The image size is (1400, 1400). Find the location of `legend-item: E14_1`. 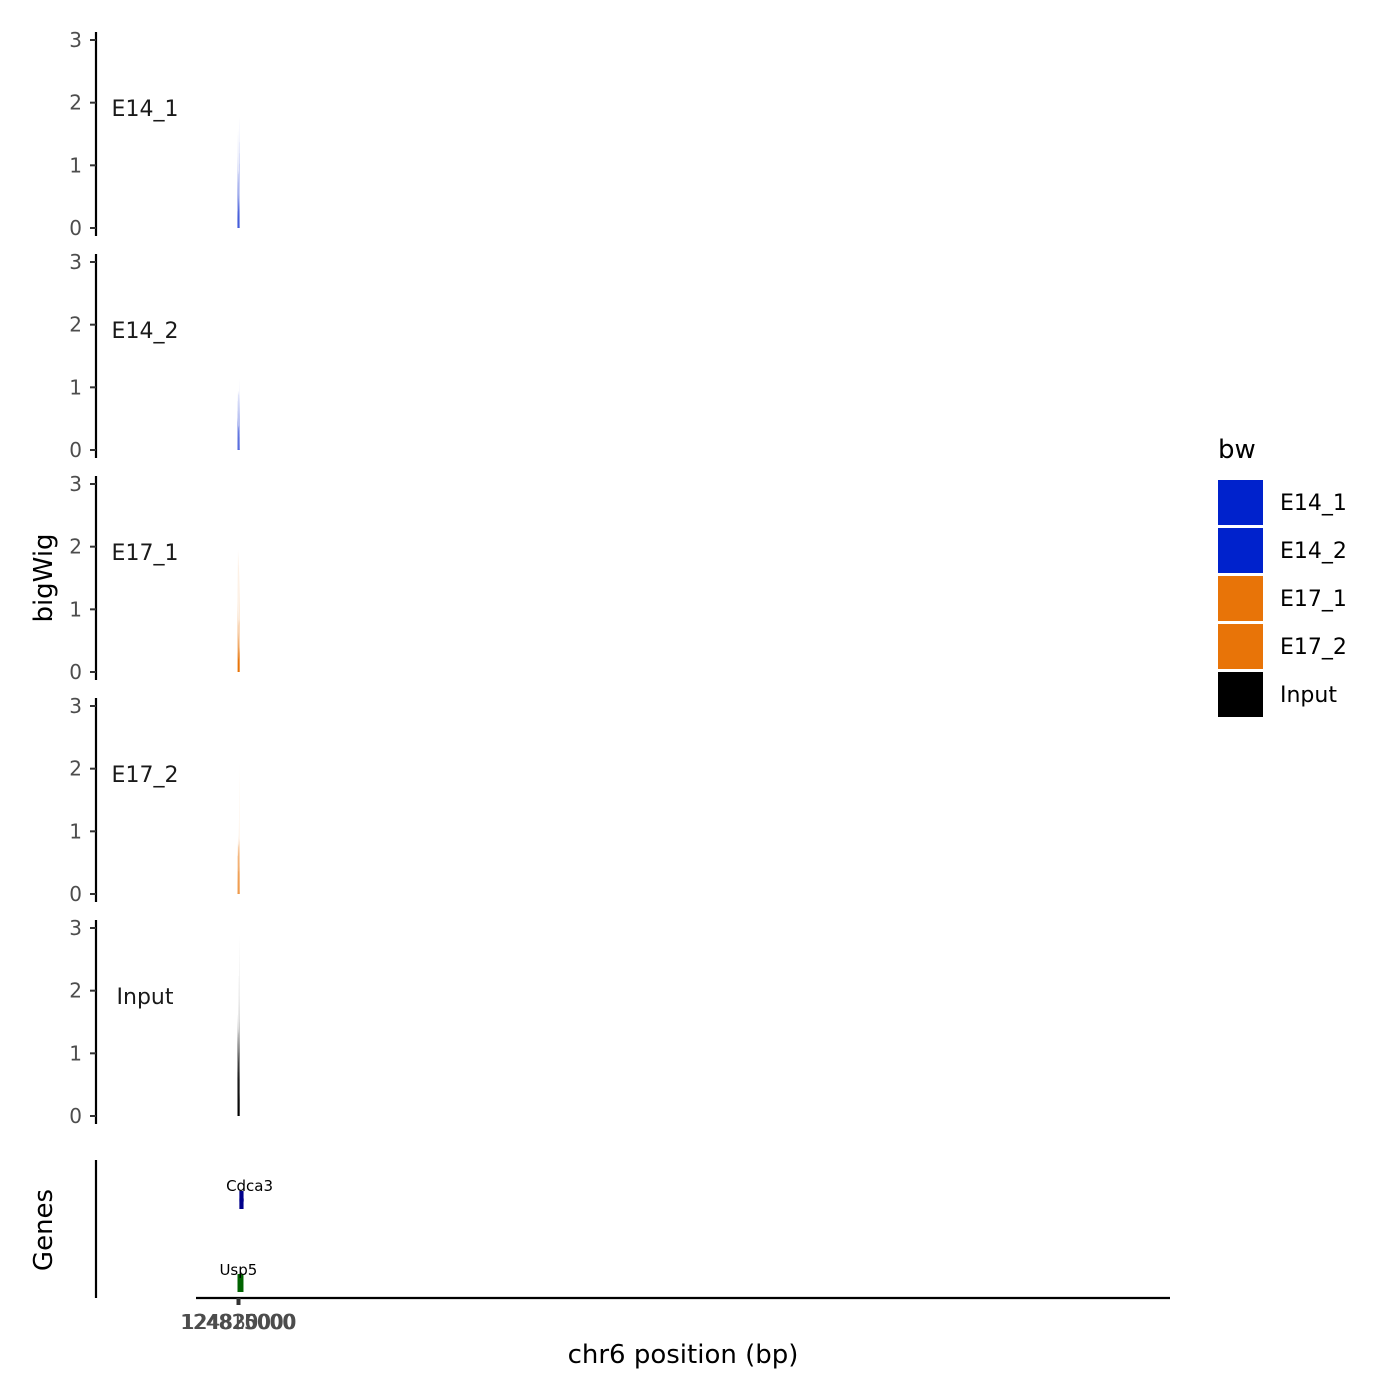

legend-item: E14_1 is located at coordinates (1282, 502).